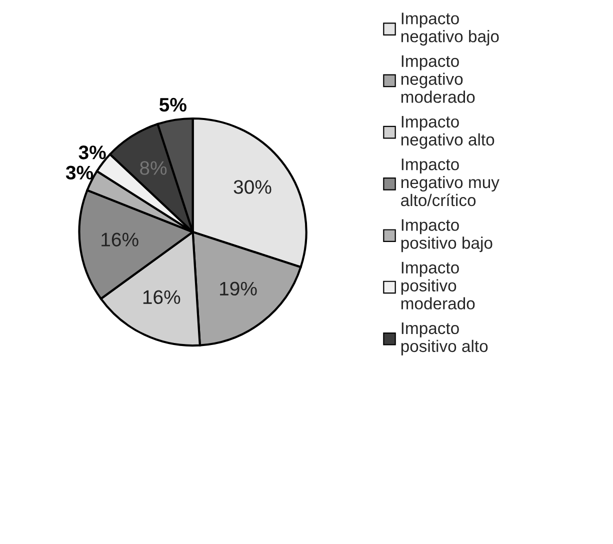 This screenshot has height=544, width=613. Describe the element at coordinates (438, 286) in the screenshot. I see `legend-label: Impacto positivo moderado` at that location.